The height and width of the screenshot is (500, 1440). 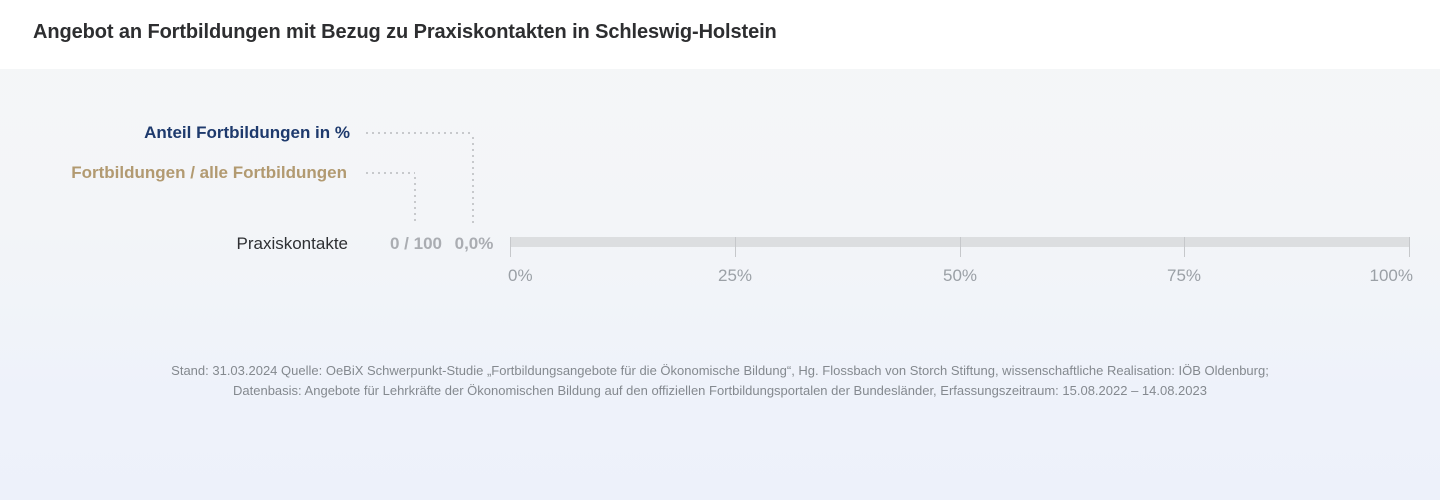 What do you see at coordinates (416, 243) in the screenshot?
I see `ratio-value: 0 / 100` at bounding box center [416, 243].